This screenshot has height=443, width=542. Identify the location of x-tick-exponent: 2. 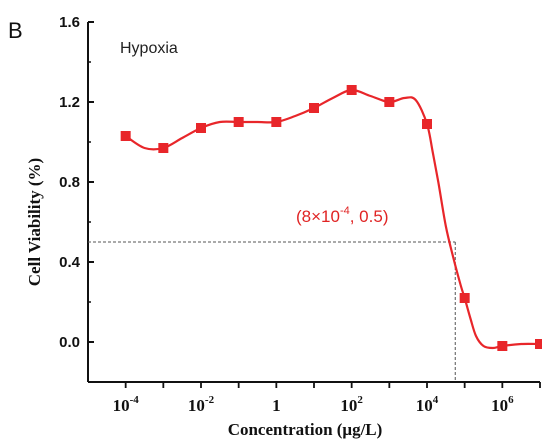
(360, 400).